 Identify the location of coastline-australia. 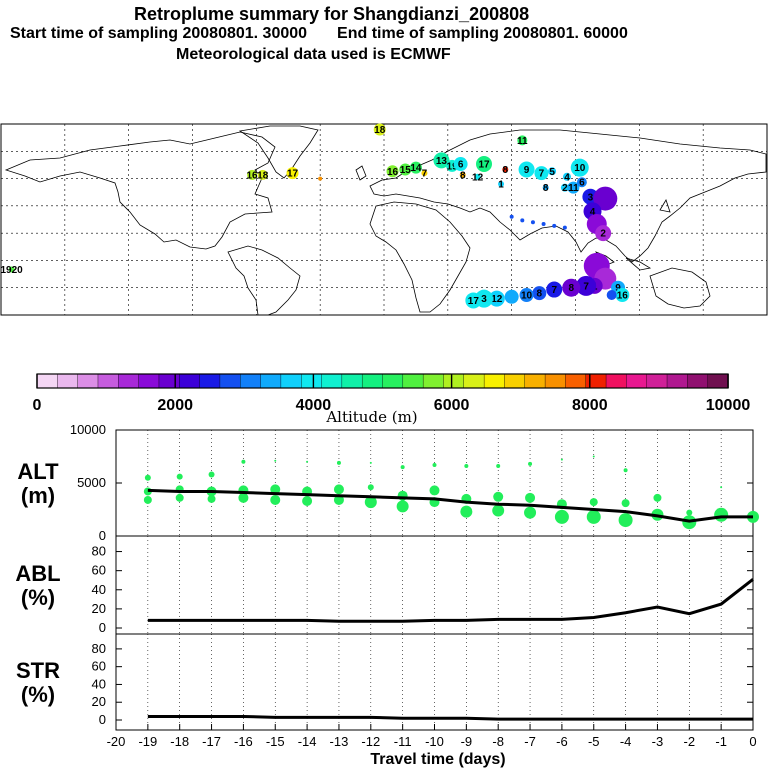
(680, 288).